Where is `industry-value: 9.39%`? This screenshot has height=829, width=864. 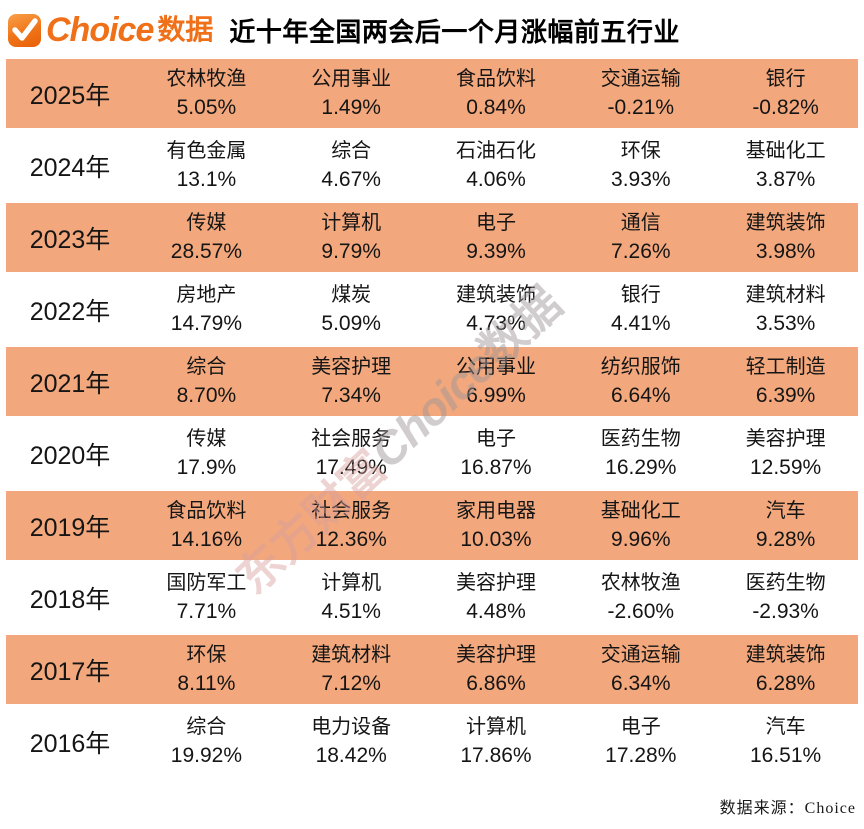
industry-value: 9.39% is located at coordinates (496, 252).